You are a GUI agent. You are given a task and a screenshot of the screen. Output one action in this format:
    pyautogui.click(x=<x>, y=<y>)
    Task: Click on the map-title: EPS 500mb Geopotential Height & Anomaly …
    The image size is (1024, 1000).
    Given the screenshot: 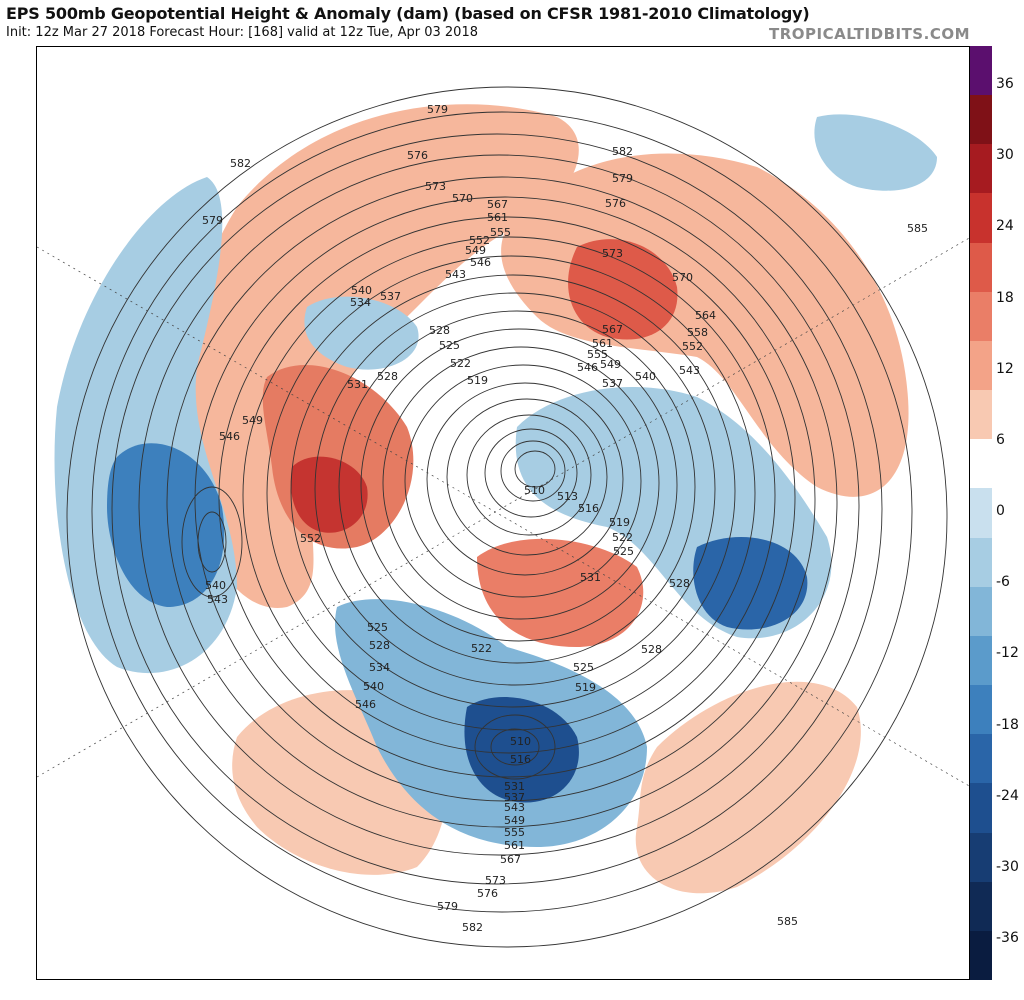 What is the action you would take?
    pyautogui.click(x=408, y=13)
    